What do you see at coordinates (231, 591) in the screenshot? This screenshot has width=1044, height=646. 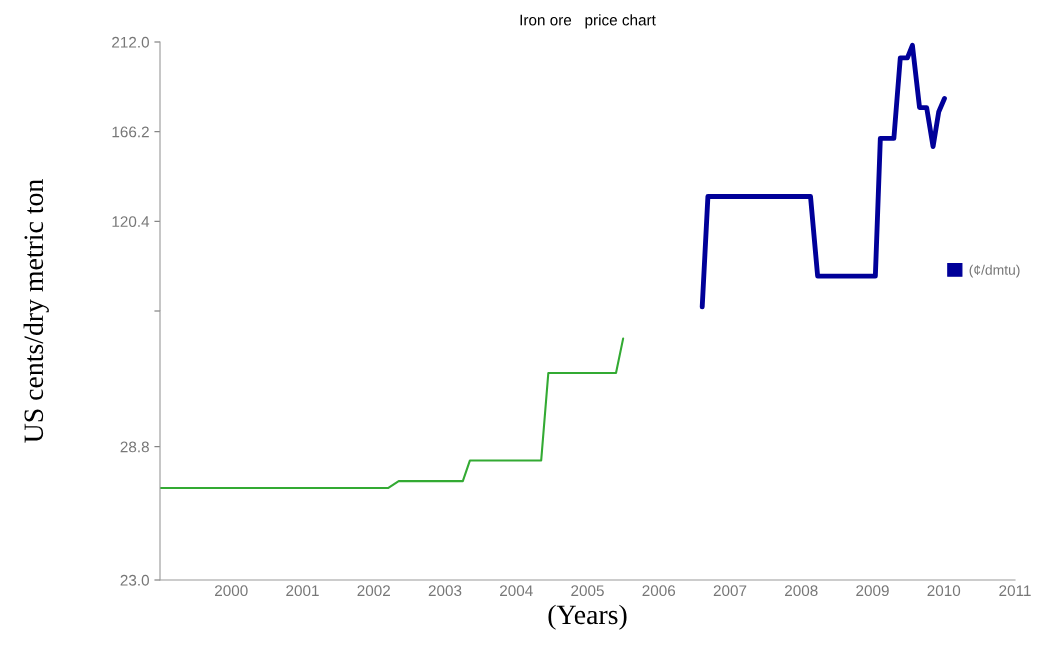 I see `x-tick-label: 2000` at bounding box center [231, 591].